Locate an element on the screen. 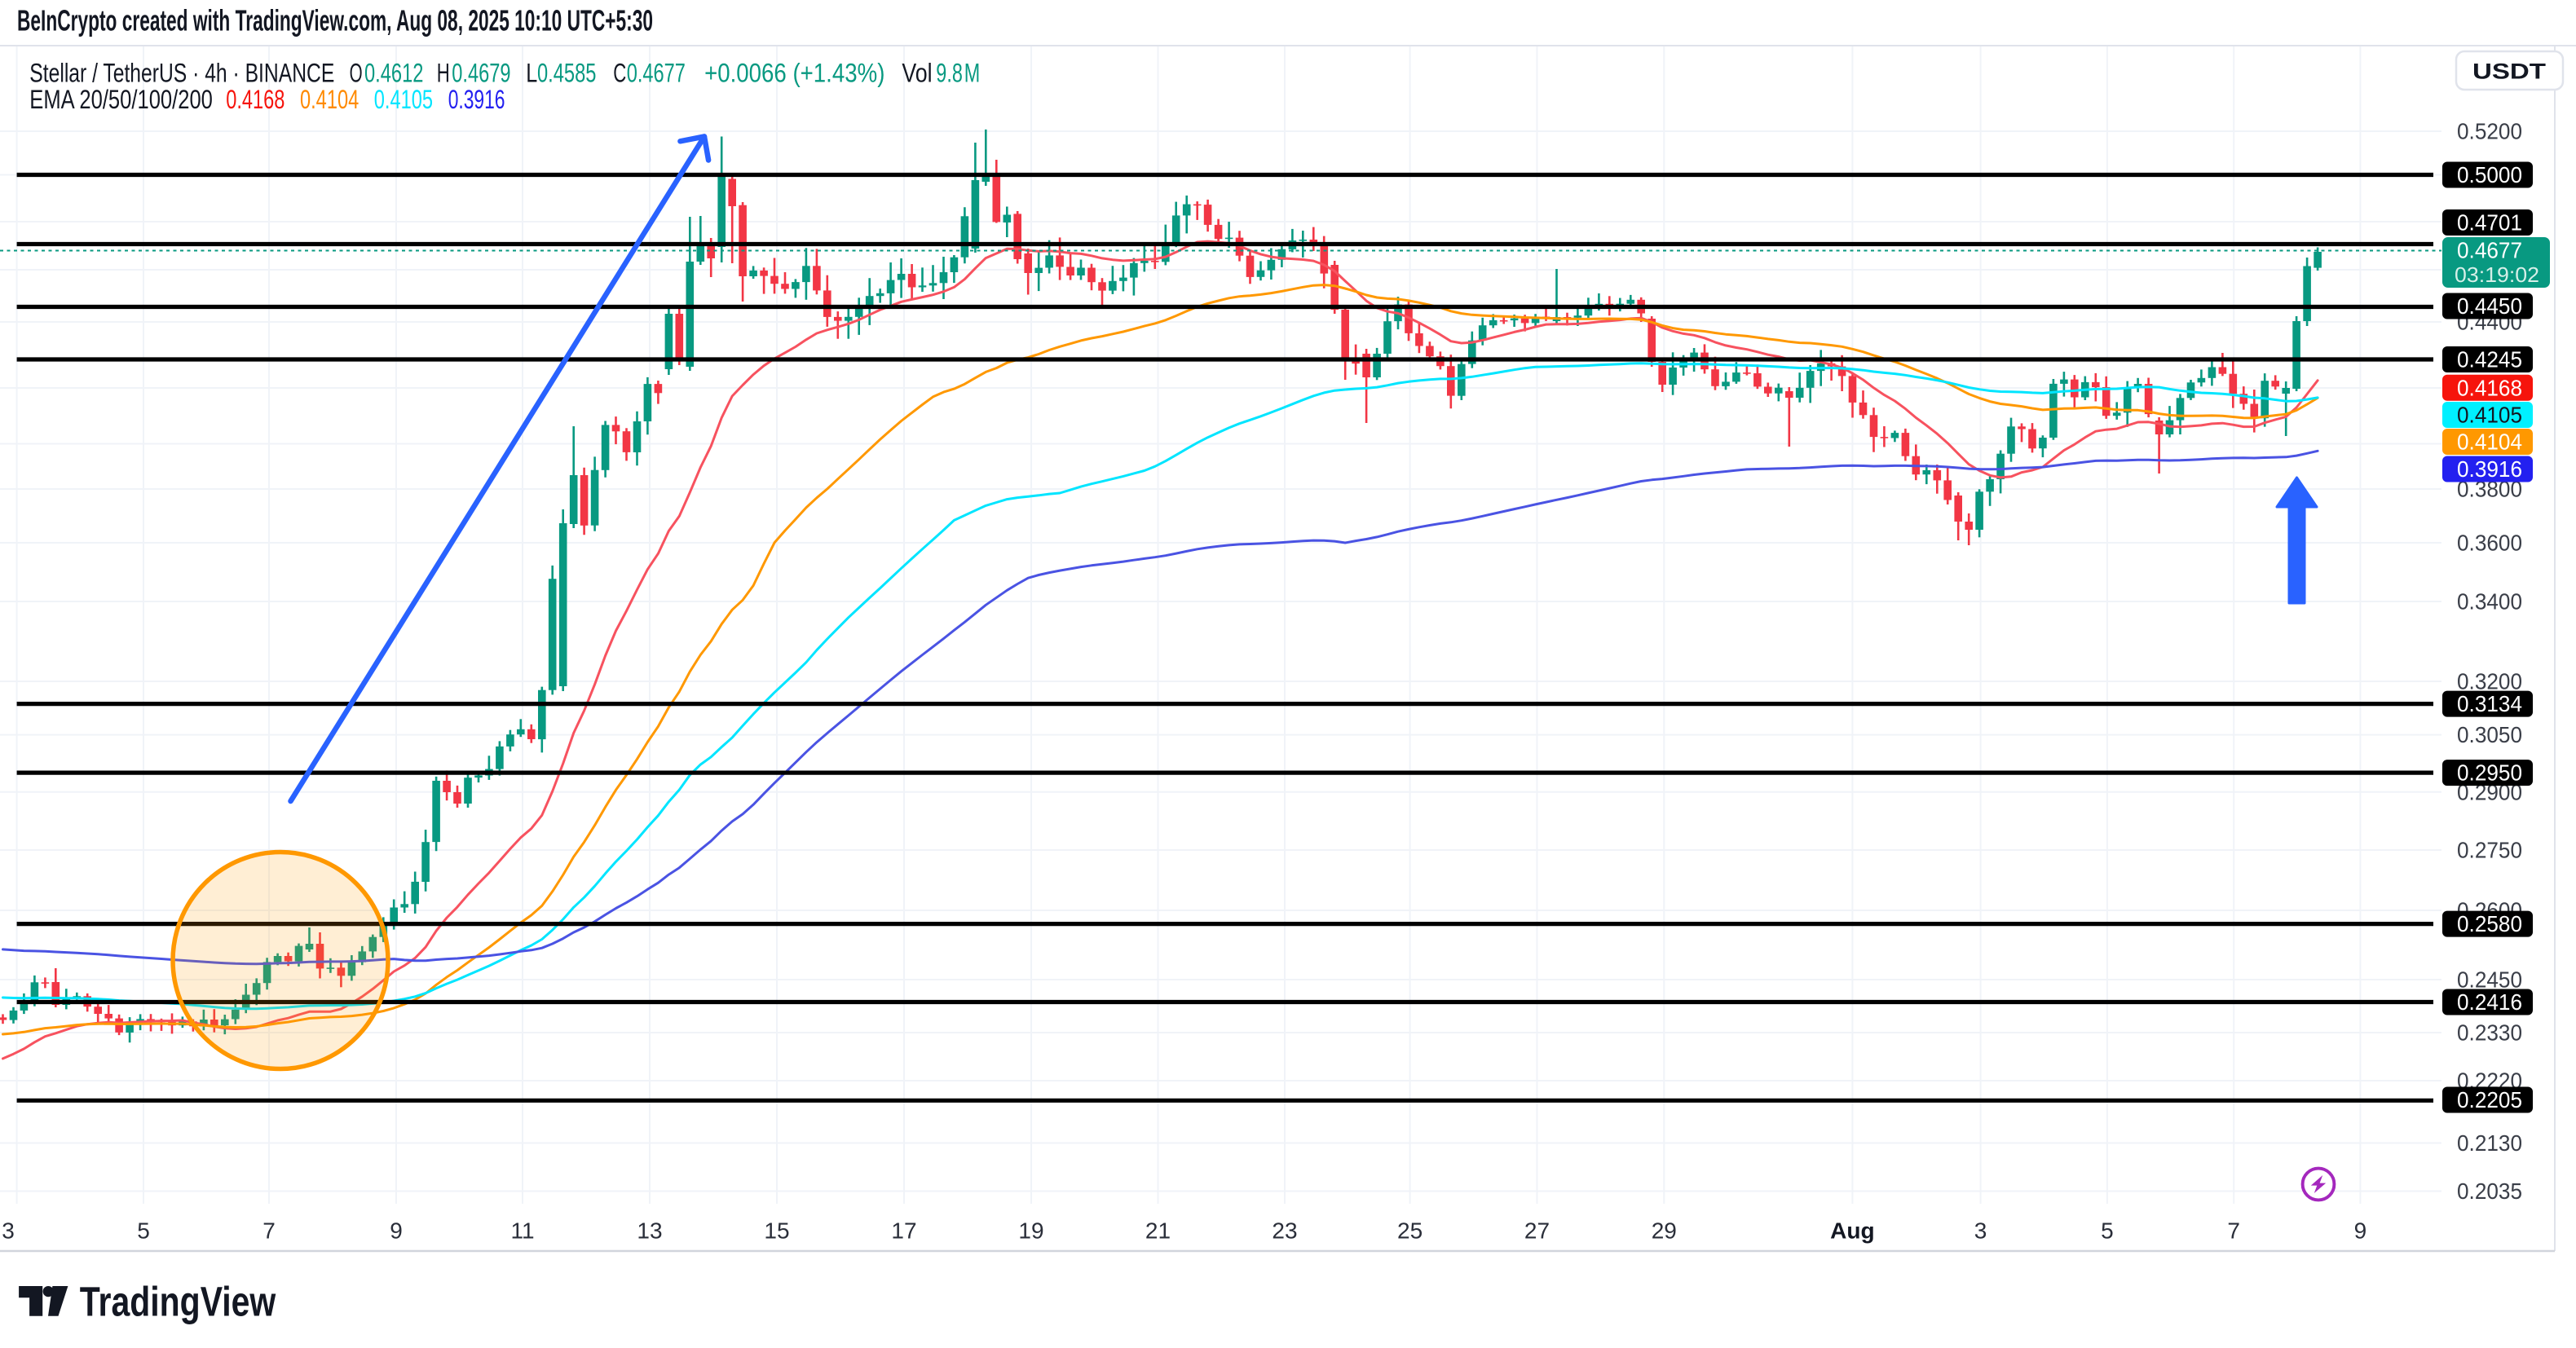 This screenshot has height=1348, width=2576. svg-text: 03:19:02 is located at coordinates (2497, 274).